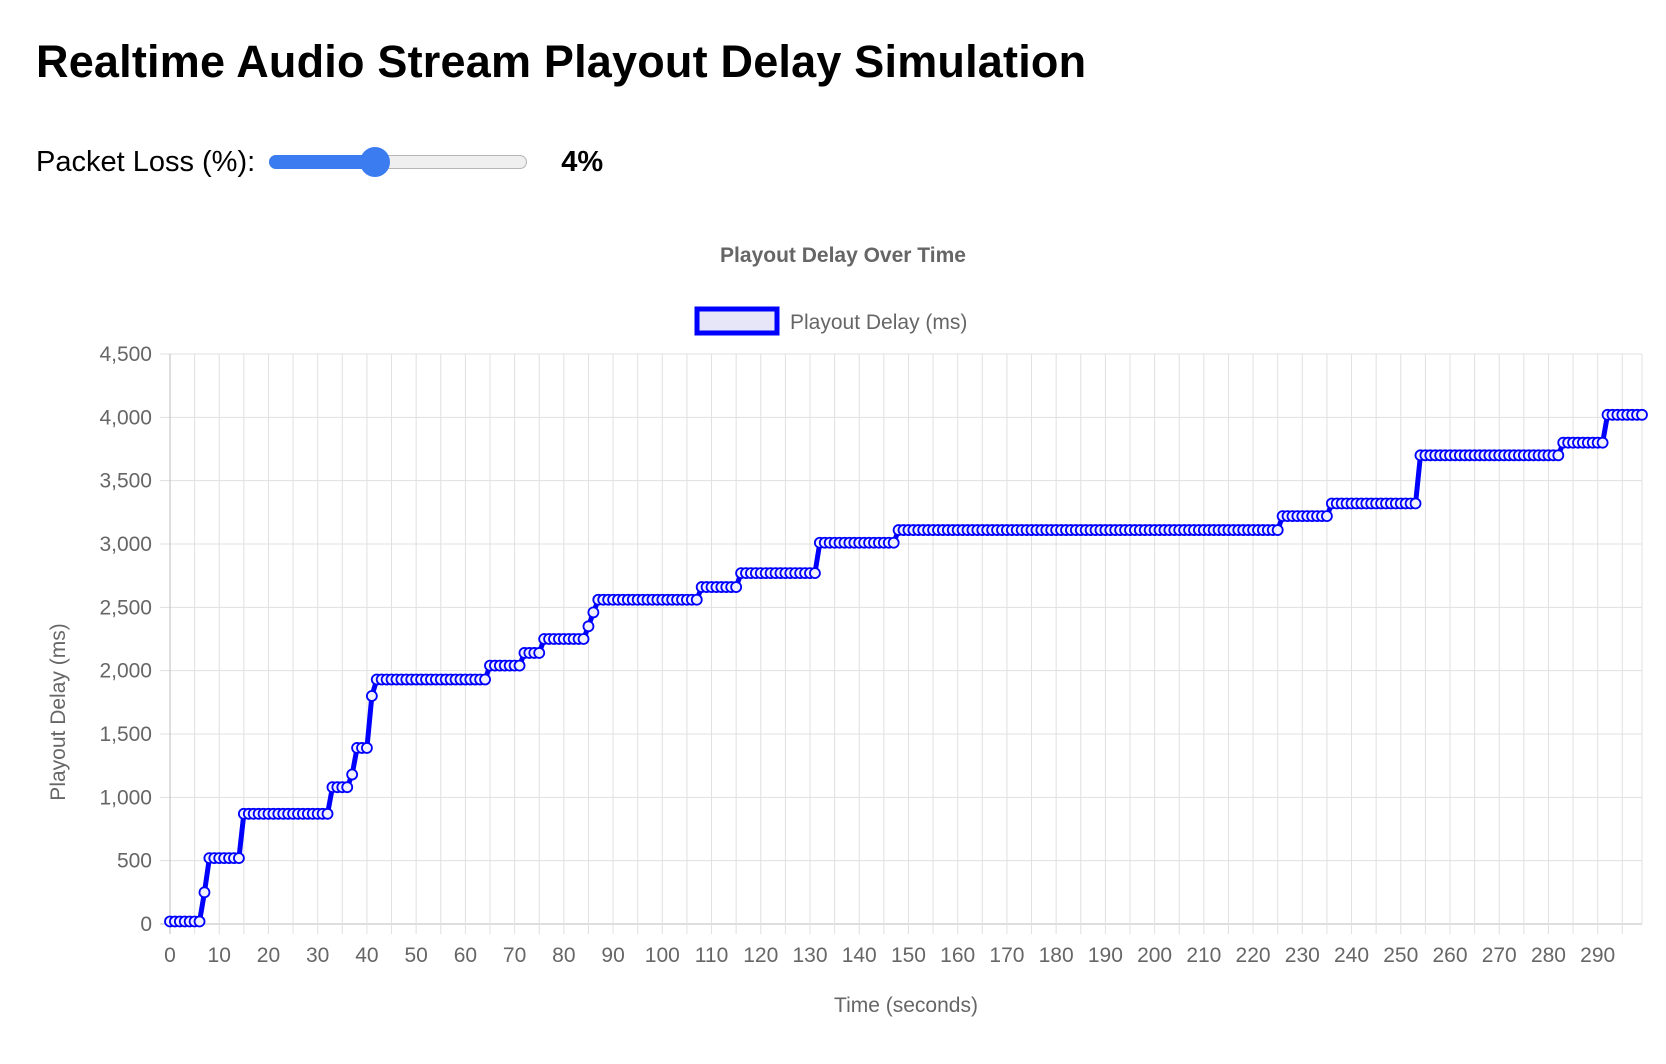  I want to click on x-axis-label: Time (seconds), so click(906, 1005).